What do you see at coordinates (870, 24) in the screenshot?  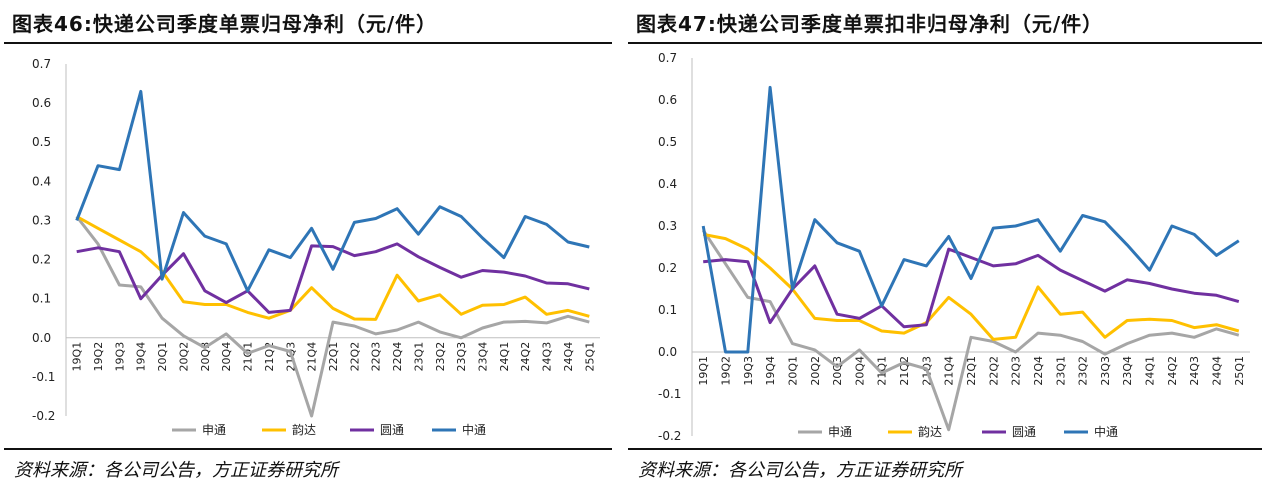 I see `figure-title: 图表47:快递公司季度单票扣非归母净利（元/件）` at bounding box center [870, 24].